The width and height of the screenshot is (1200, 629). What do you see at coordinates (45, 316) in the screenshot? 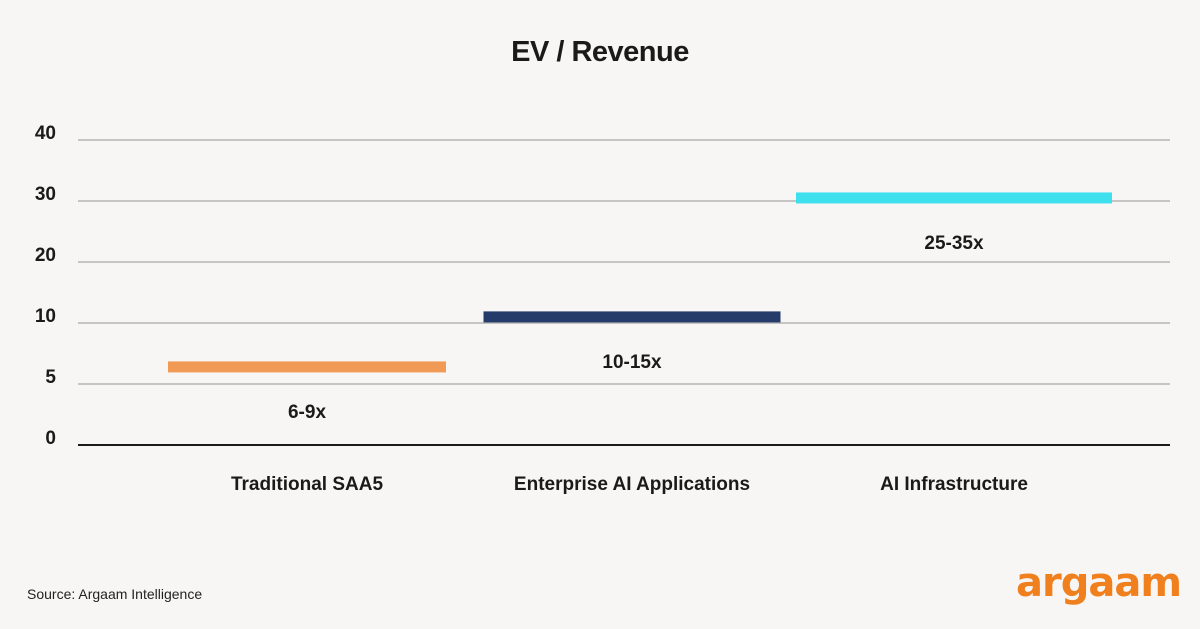
I see `y-tick-label: 10` at bounding box center [45, 316].